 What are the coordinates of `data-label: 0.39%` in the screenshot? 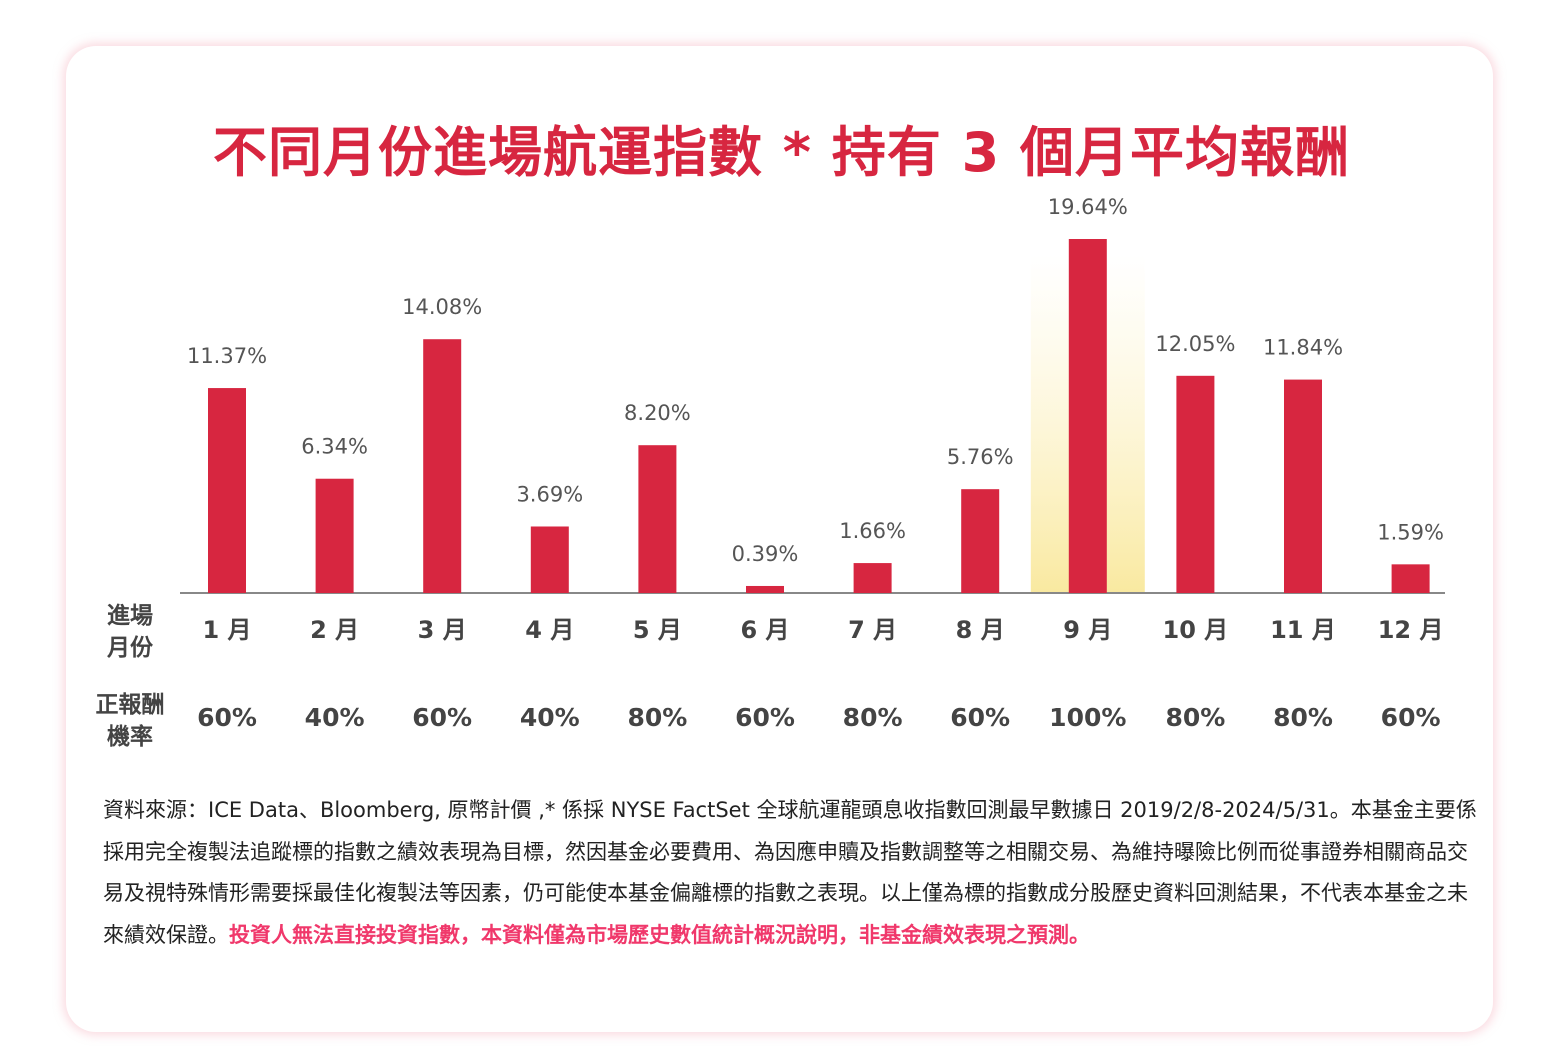 It's located at (765, 554).